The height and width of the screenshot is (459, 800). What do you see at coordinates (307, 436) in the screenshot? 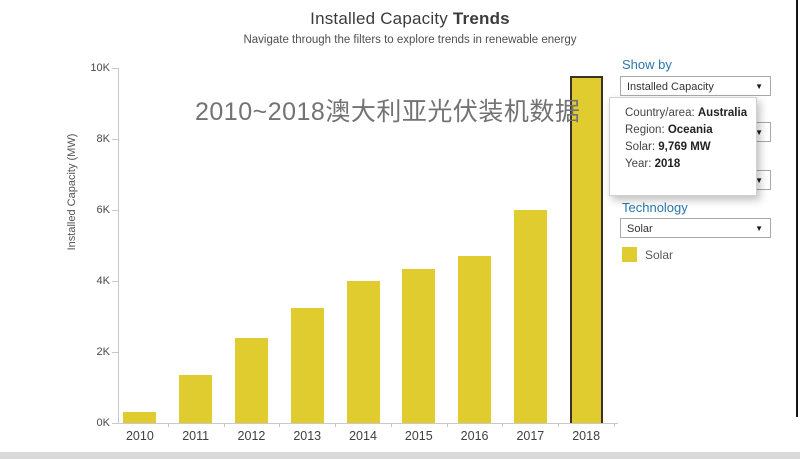
I see `x-label-2013: 2013` at bounding box center [307, 436].